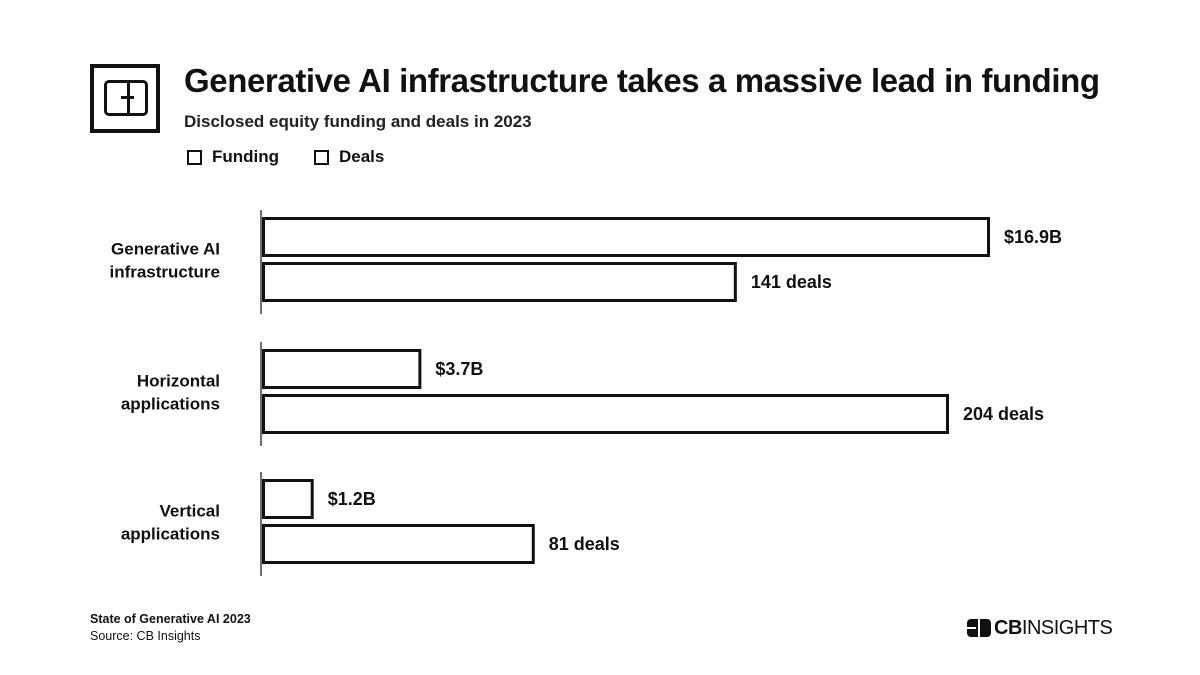  Describe the element at coordinates (1003, 414) in the screenshot. I see `data-label-deals: 204 deals` at that location.